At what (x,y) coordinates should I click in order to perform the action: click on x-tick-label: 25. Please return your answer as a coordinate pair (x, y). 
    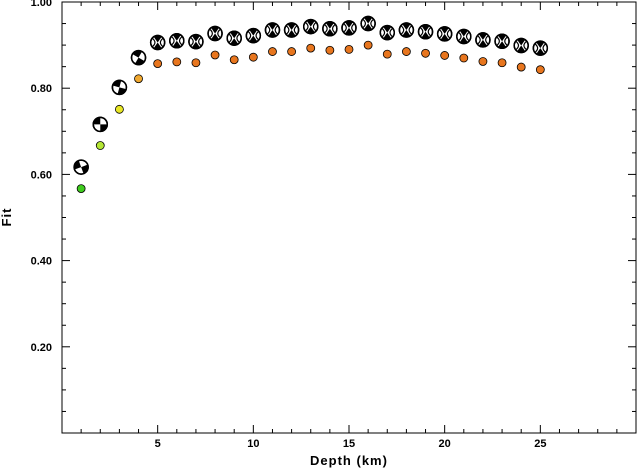
    Looking at the image, I should click on (540, 444).